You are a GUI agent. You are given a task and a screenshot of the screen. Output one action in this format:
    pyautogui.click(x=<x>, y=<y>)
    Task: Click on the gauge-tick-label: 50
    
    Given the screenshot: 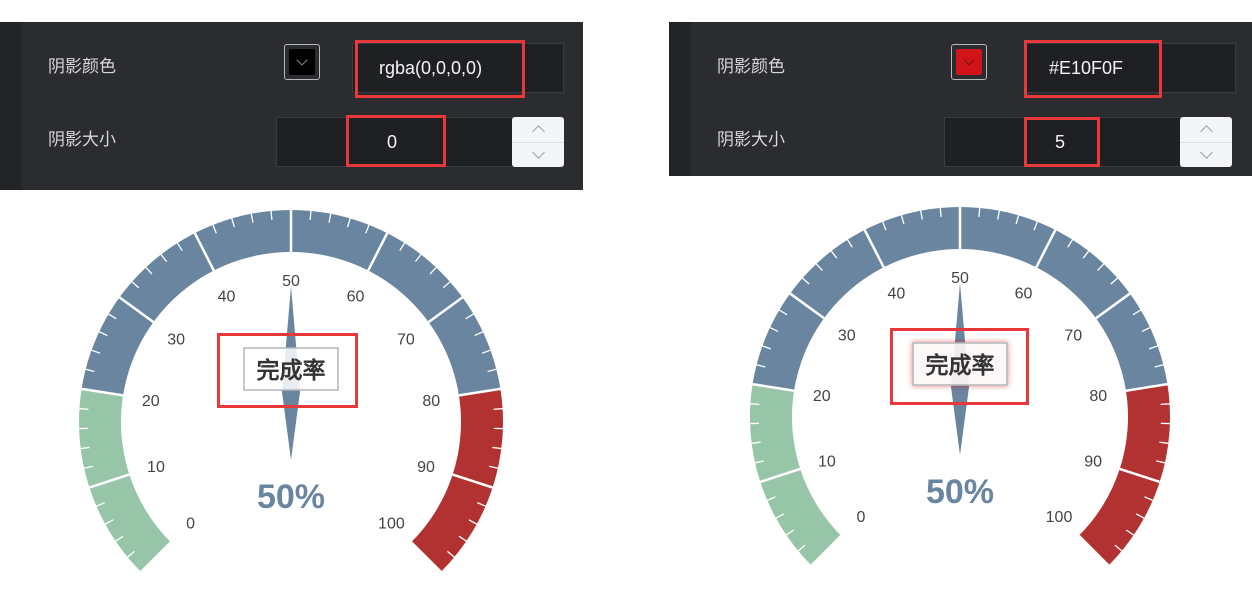 What is the action you would take?
    pyautogui.click(x=960, y=278)
    